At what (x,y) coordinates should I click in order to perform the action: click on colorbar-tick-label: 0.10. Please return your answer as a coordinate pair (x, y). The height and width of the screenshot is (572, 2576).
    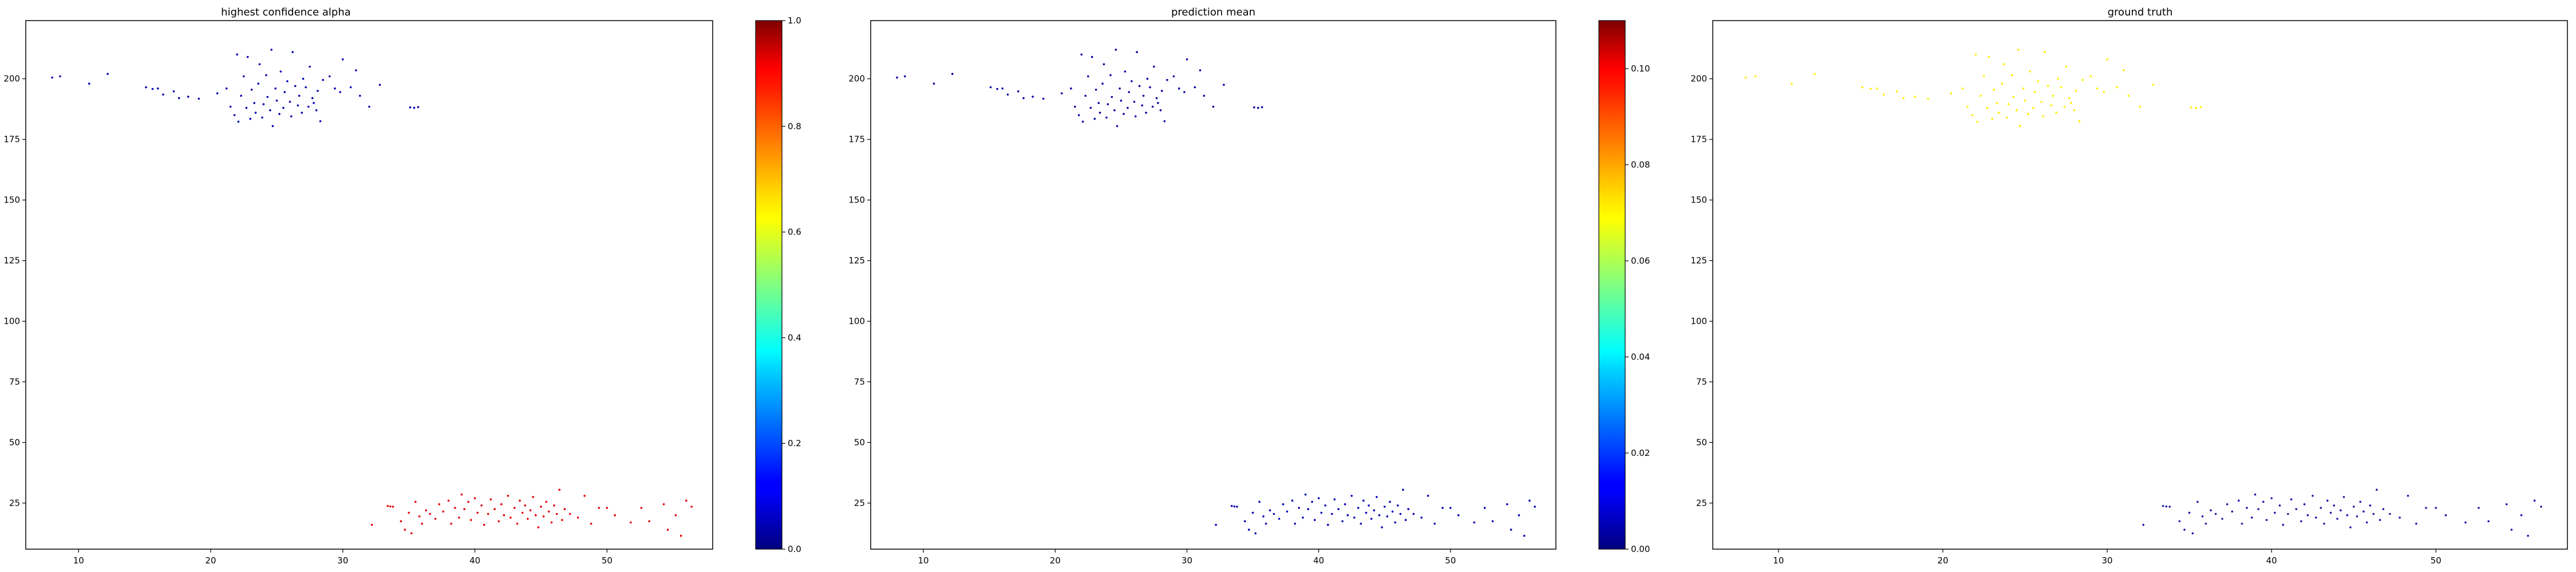
    Looking at the image, I should click on (1640, 68).